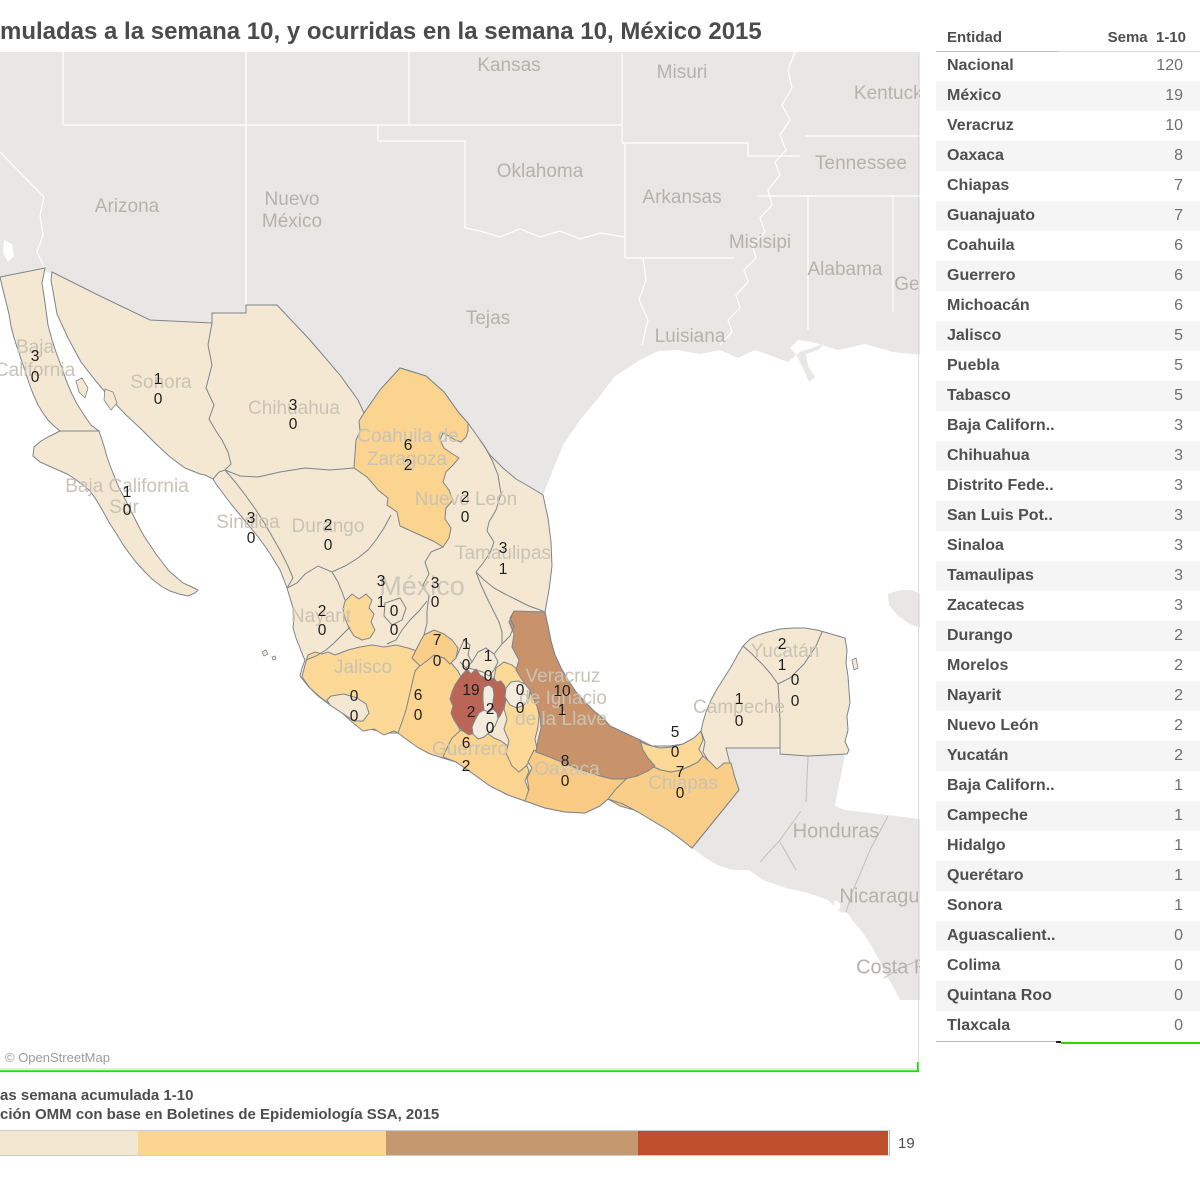 The height and width of the screenshot is (1199, 1200). I want to click on svg-text: 5, so click(675, 732).